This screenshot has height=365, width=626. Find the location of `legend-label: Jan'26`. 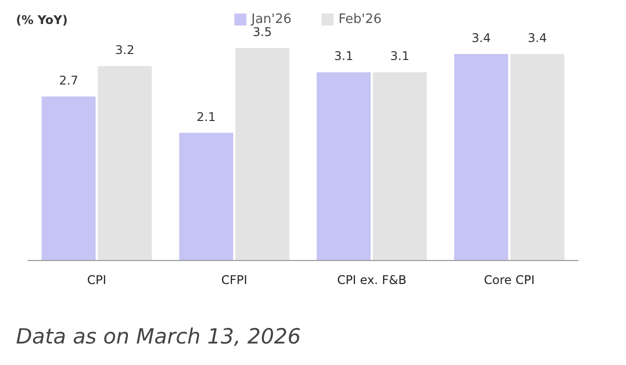

legend-label: Jan'26 is located at coordinates (271, 19).